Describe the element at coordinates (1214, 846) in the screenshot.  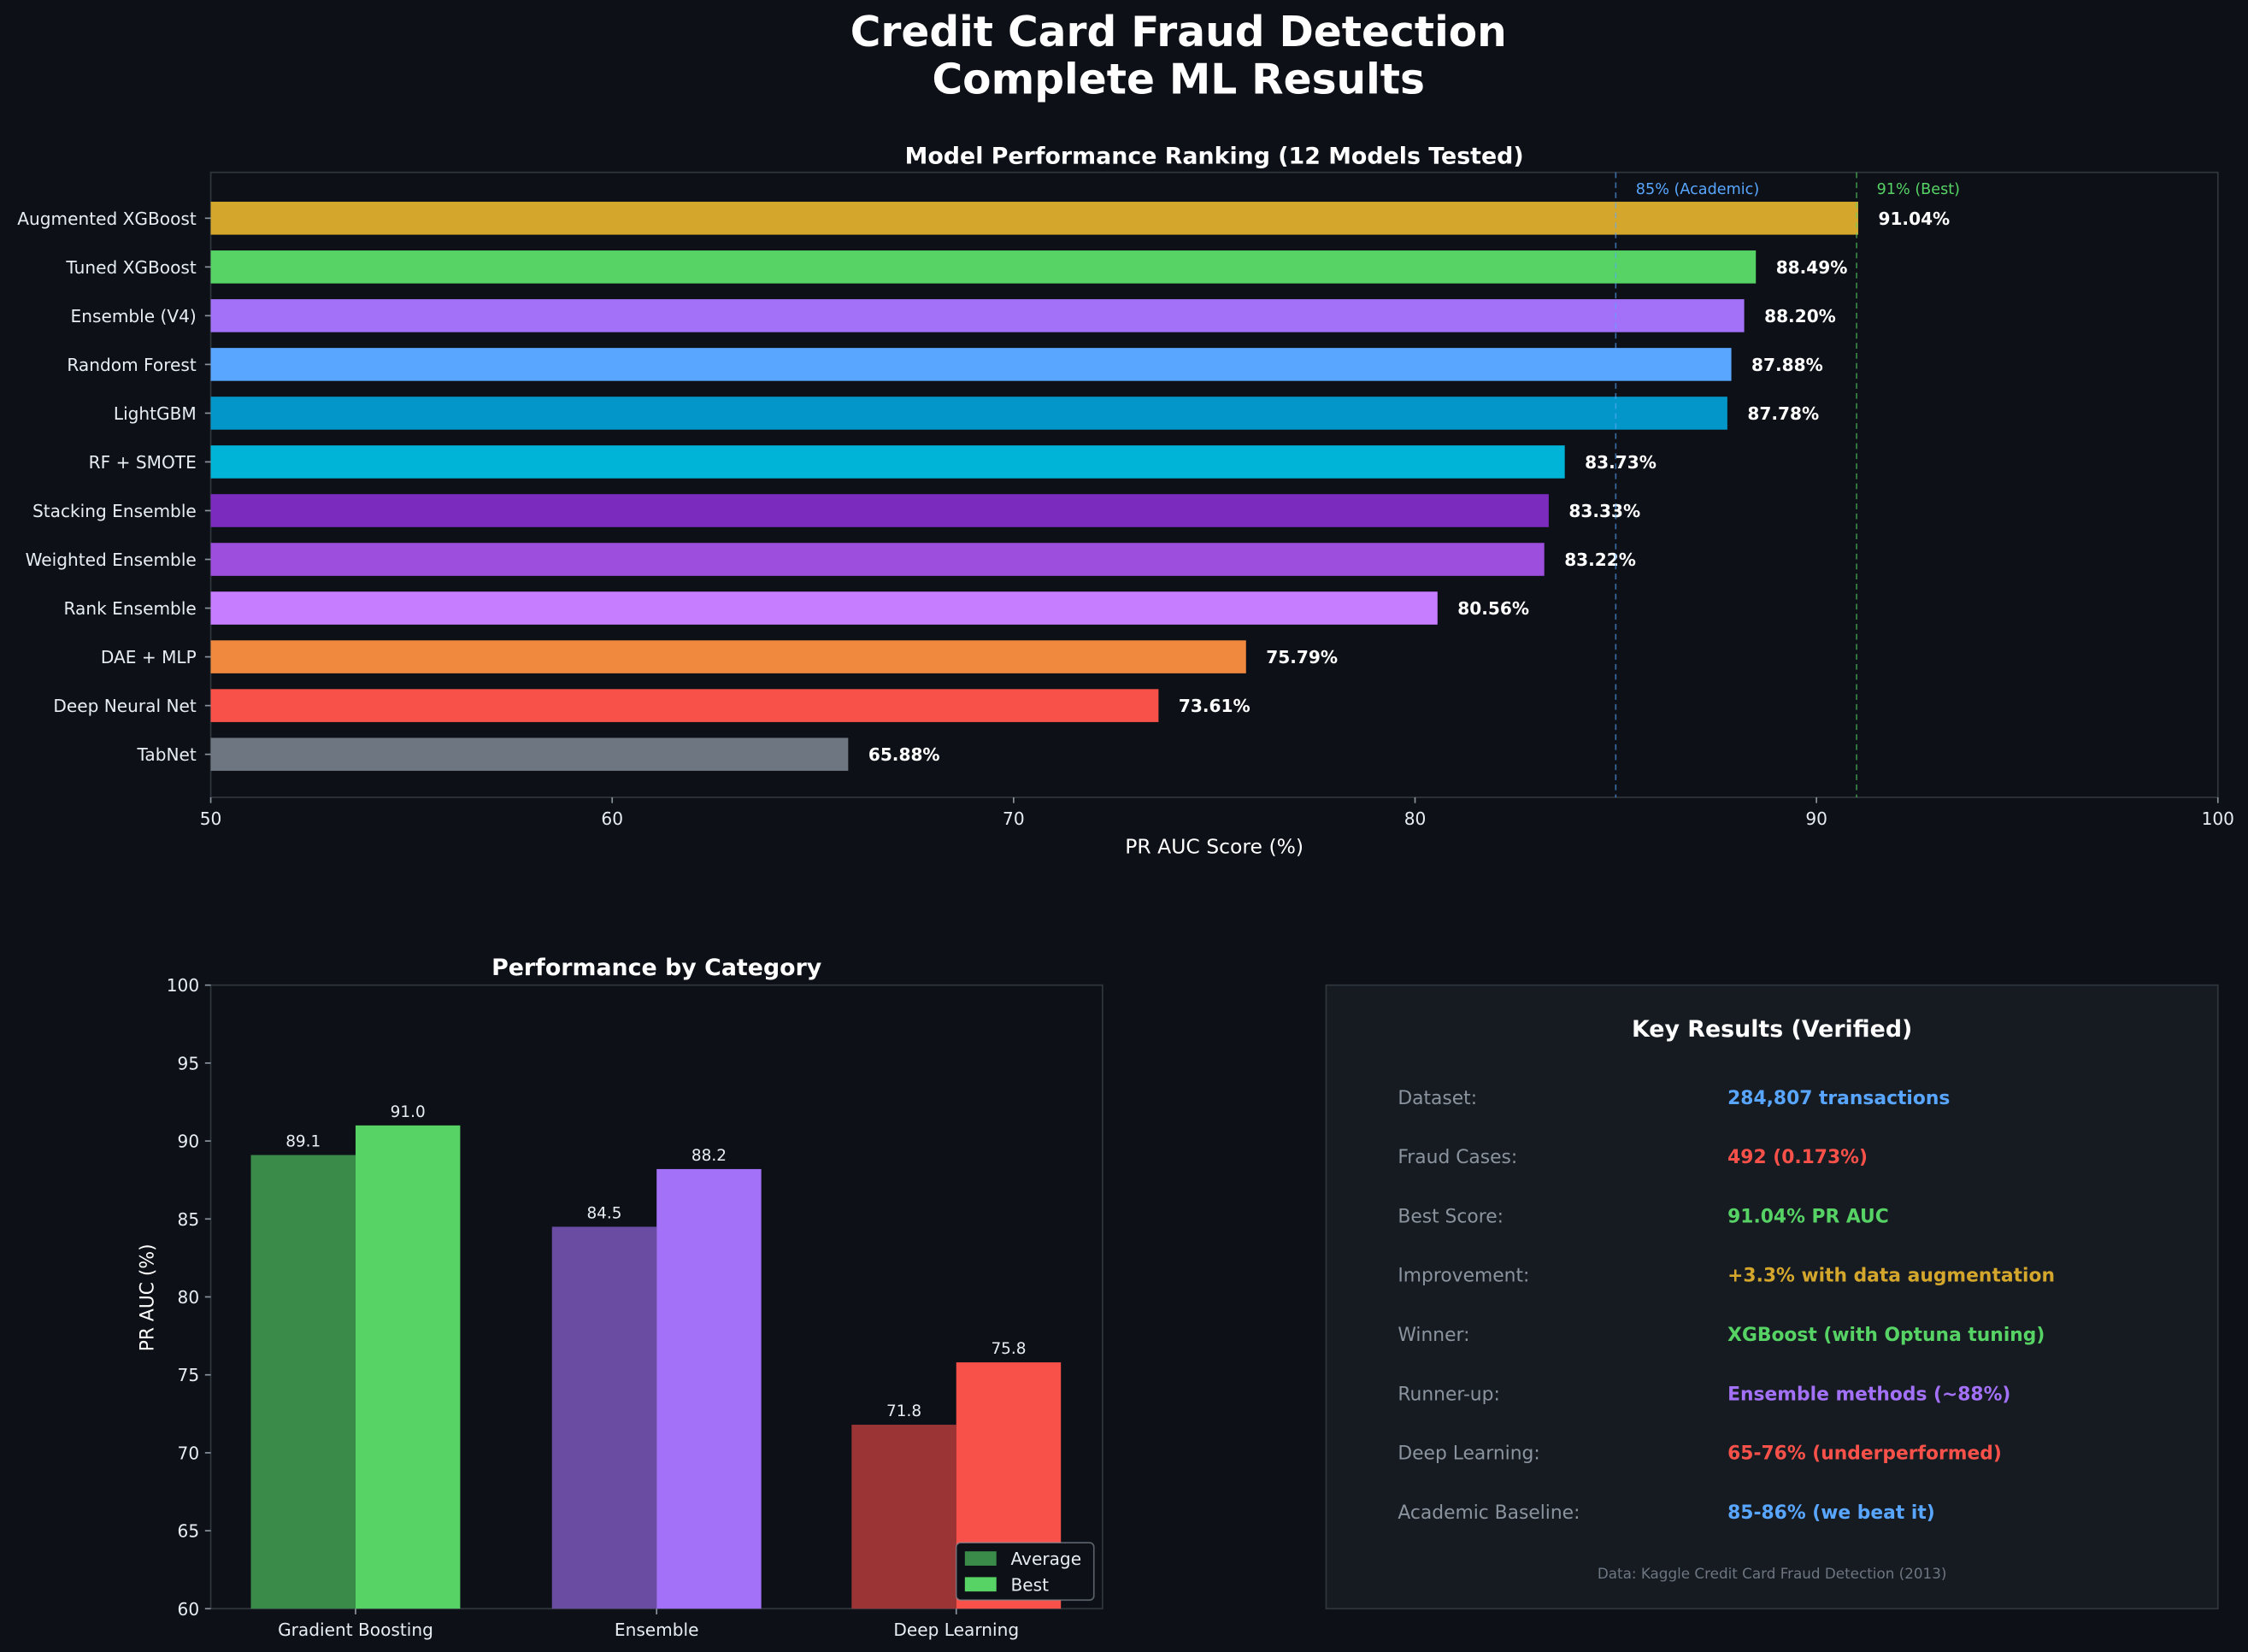
I see `ranking-x-label: PR AUC Score (%)` at that location.